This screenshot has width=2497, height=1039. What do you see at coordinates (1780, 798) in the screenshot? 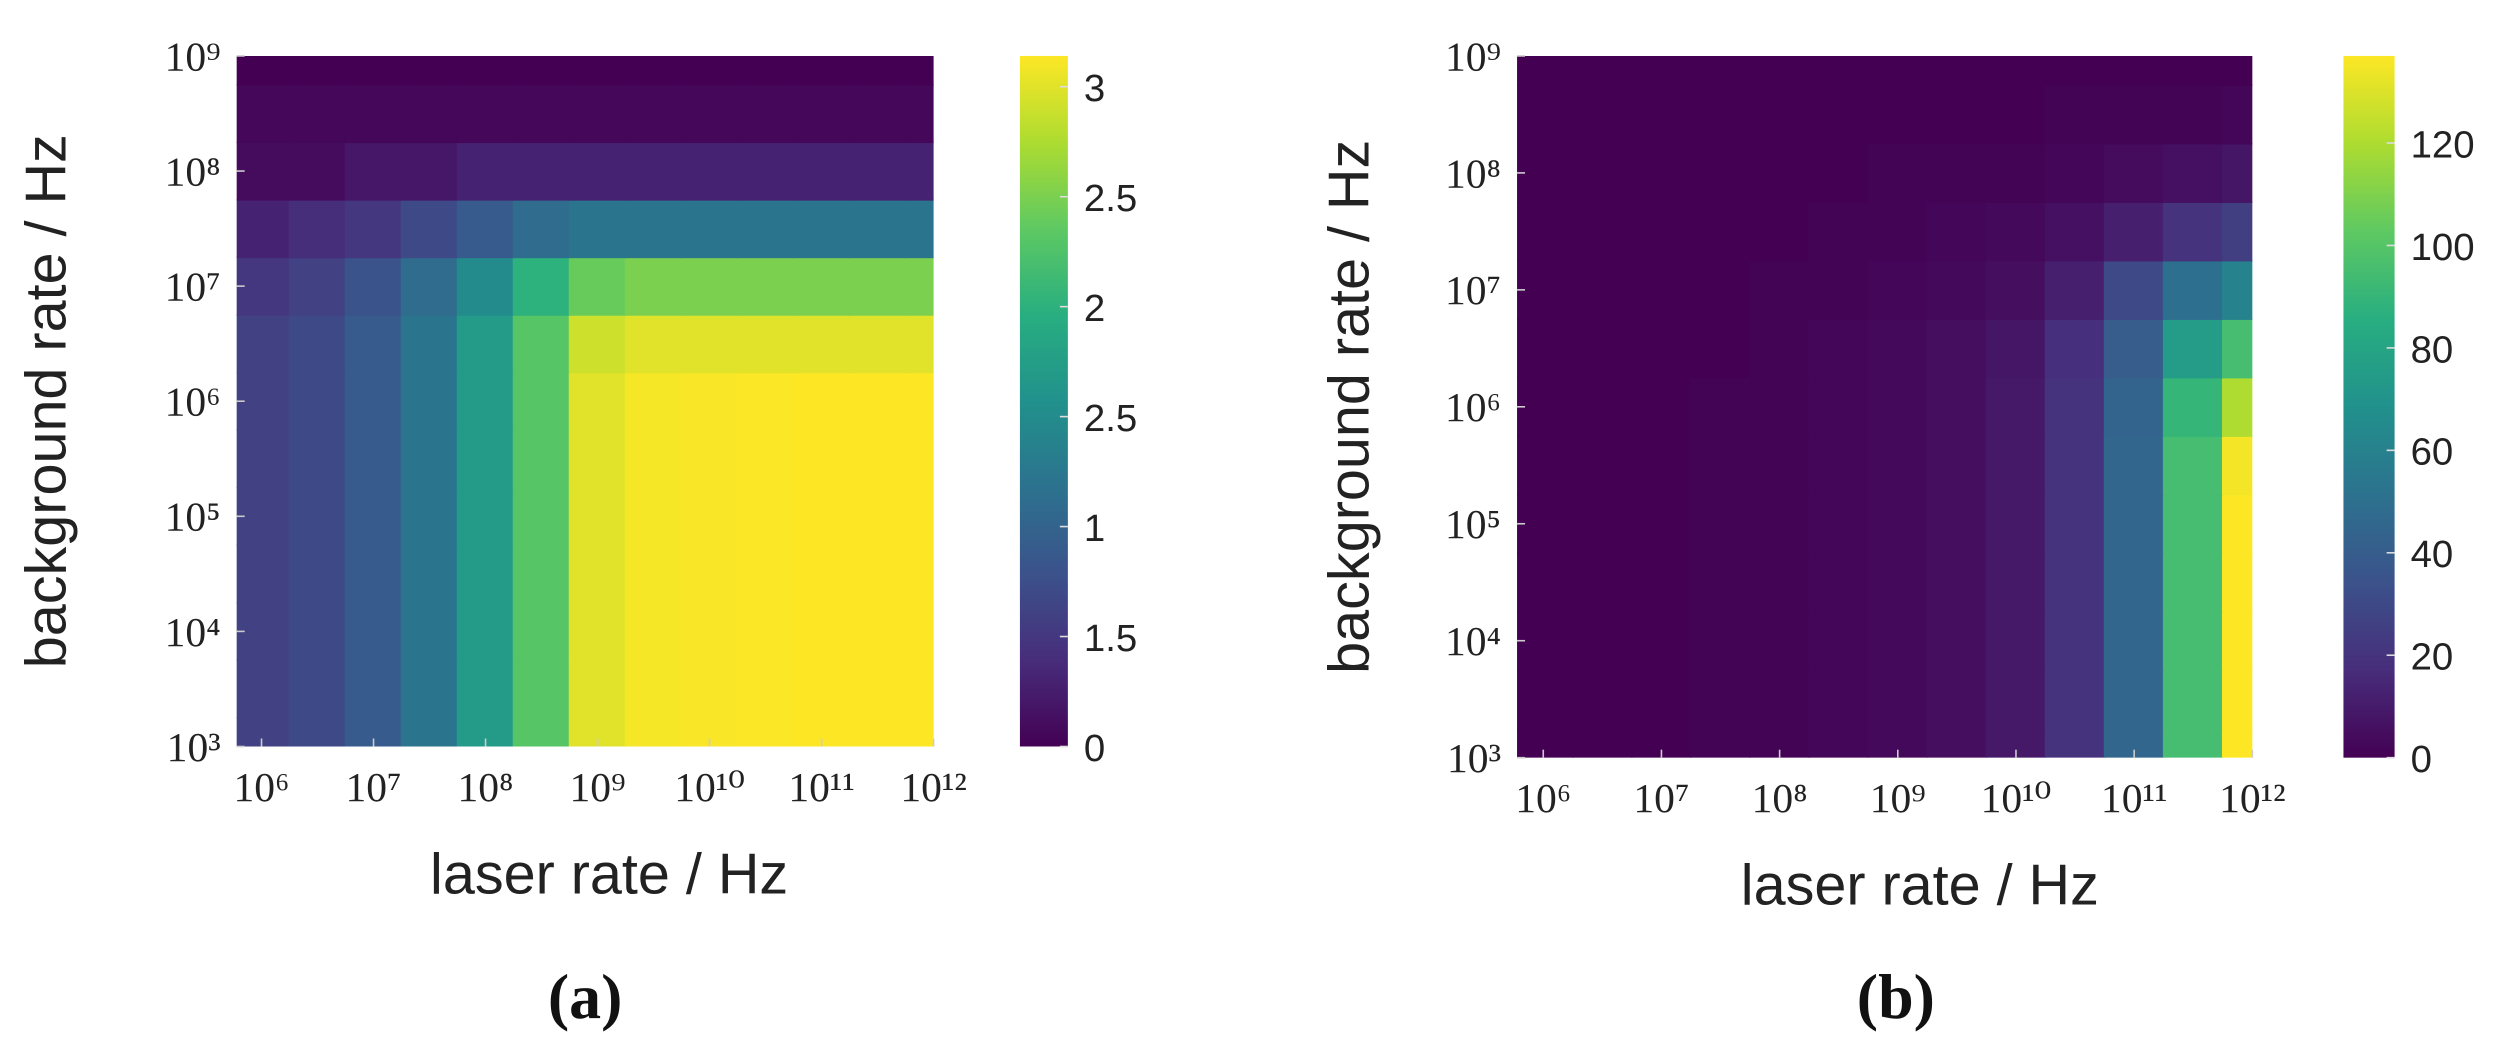
I see `x-tick-label: 10⁸` at bounding box center [1780, 798].